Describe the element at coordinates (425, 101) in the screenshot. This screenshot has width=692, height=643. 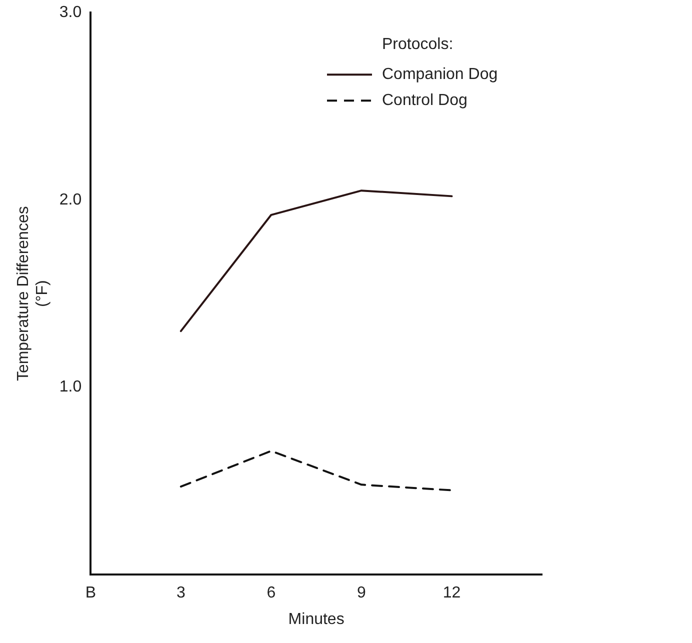
I see `legend-label: Control Dog` at that location.